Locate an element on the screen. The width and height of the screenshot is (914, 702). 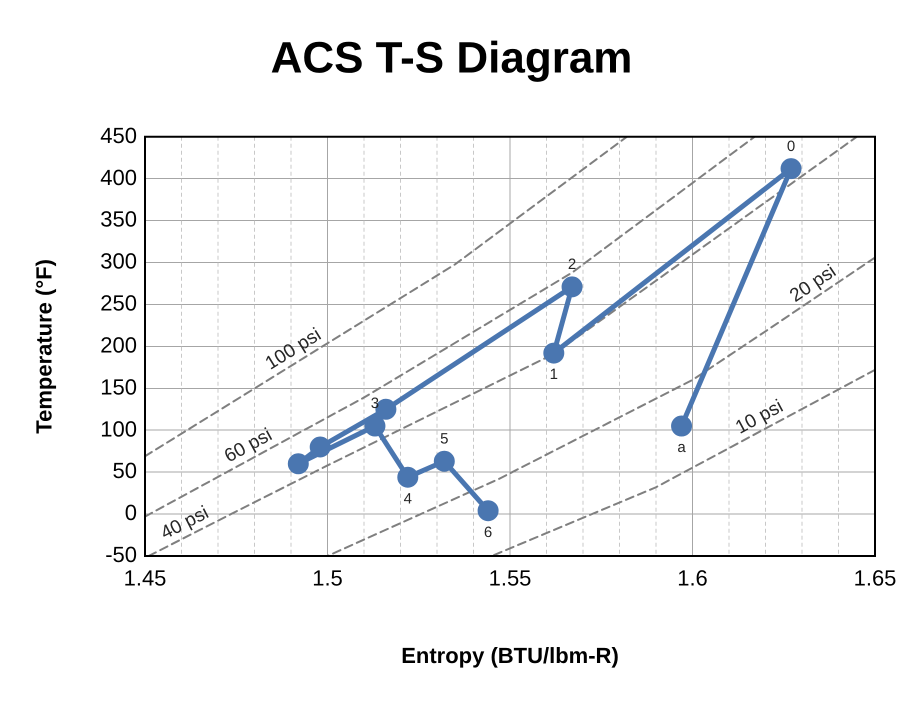
annotation: 2 is located at coordinates (572, 265).